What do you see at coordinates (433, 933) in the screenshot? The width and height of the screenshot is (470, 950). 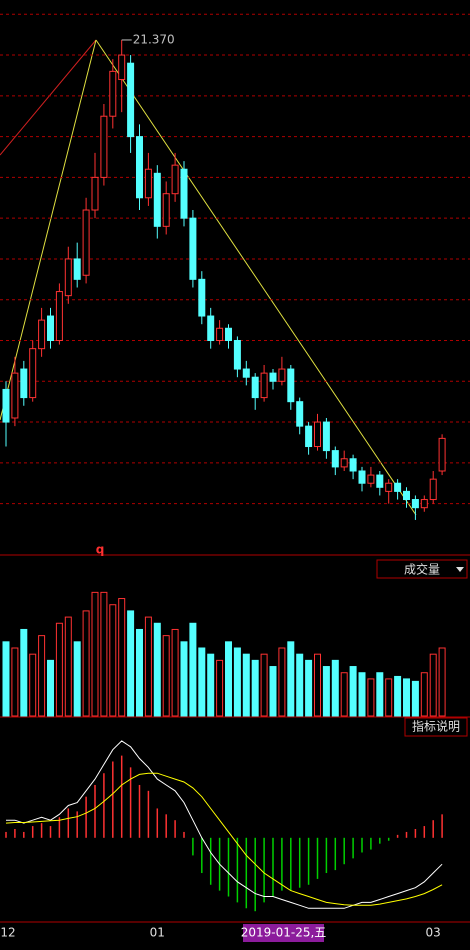 I see `x-tick-label: 03` at bounding box center [433, 933].